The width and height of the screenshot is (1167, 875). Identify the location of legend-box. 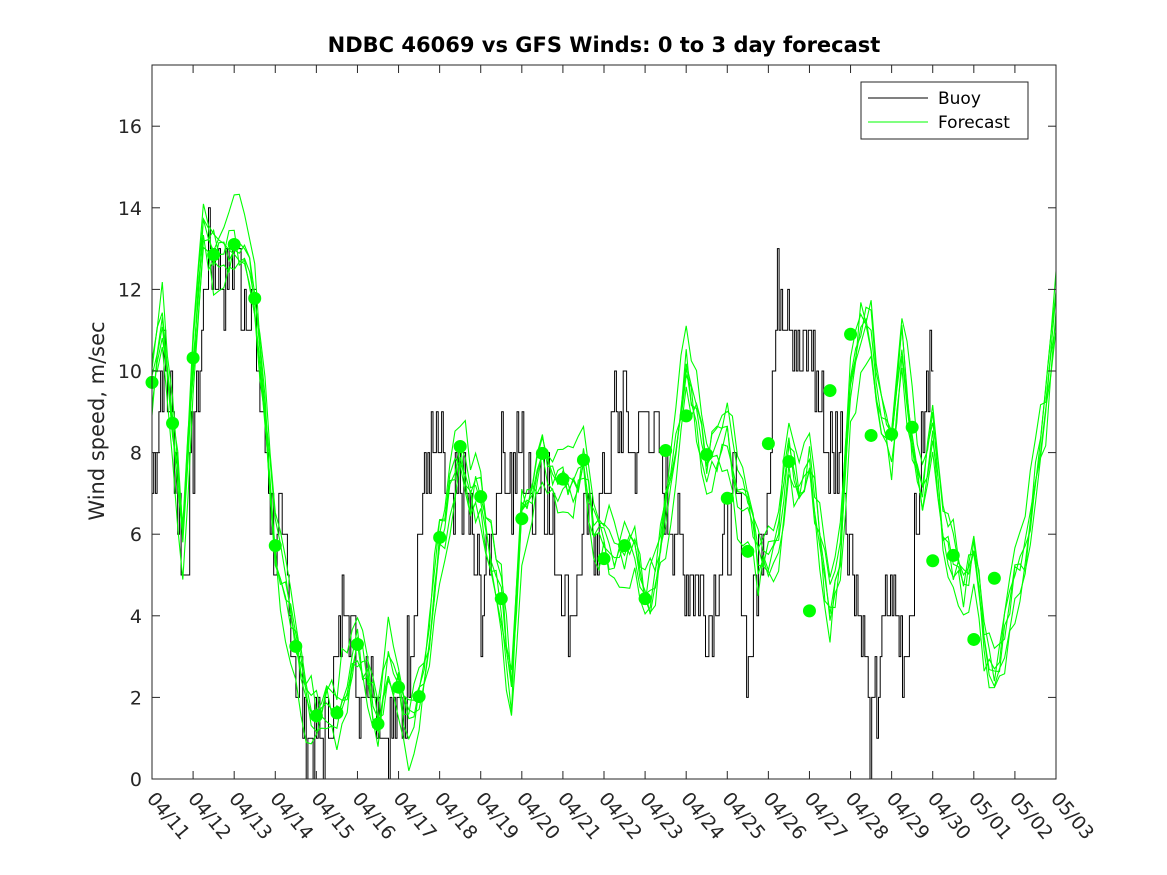
(944, 110).